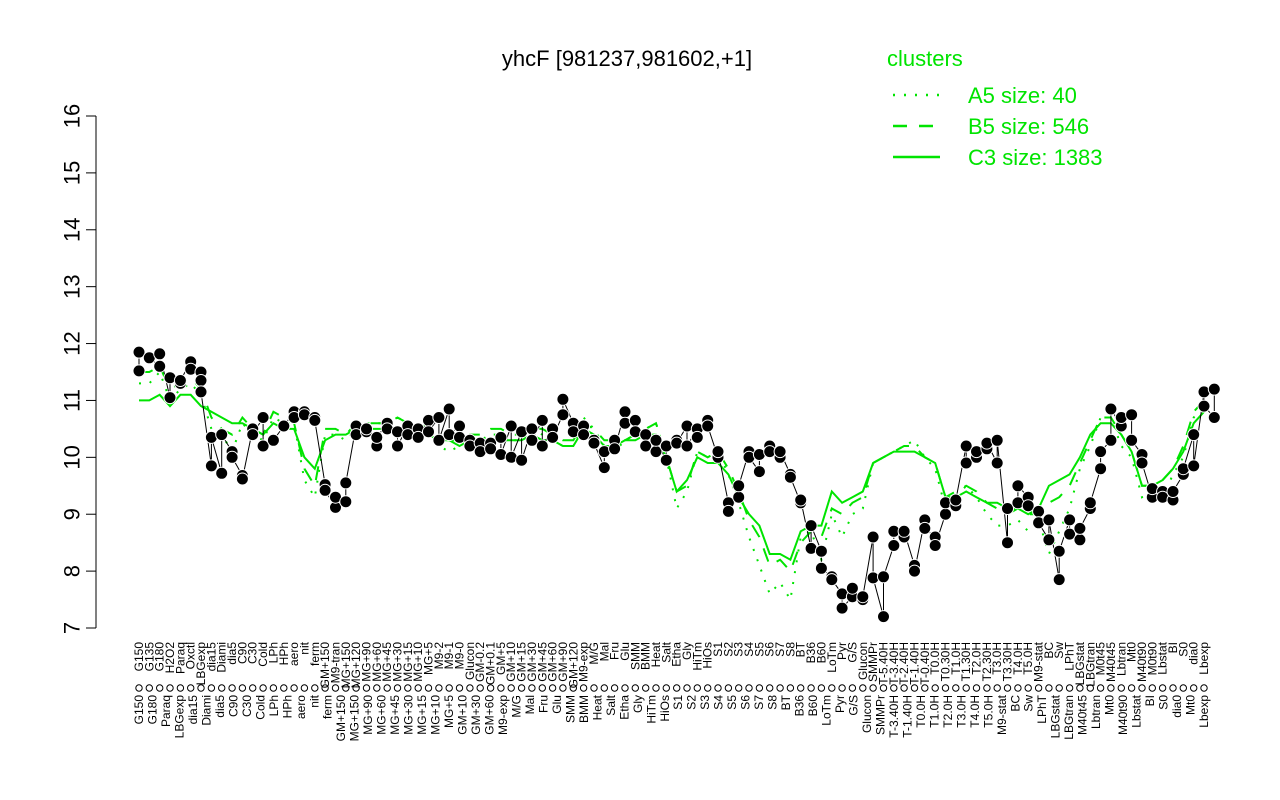 This screenshot has width=1280, height=800. I want to click on x-label-top: M9-stat, so click(1039, 661).